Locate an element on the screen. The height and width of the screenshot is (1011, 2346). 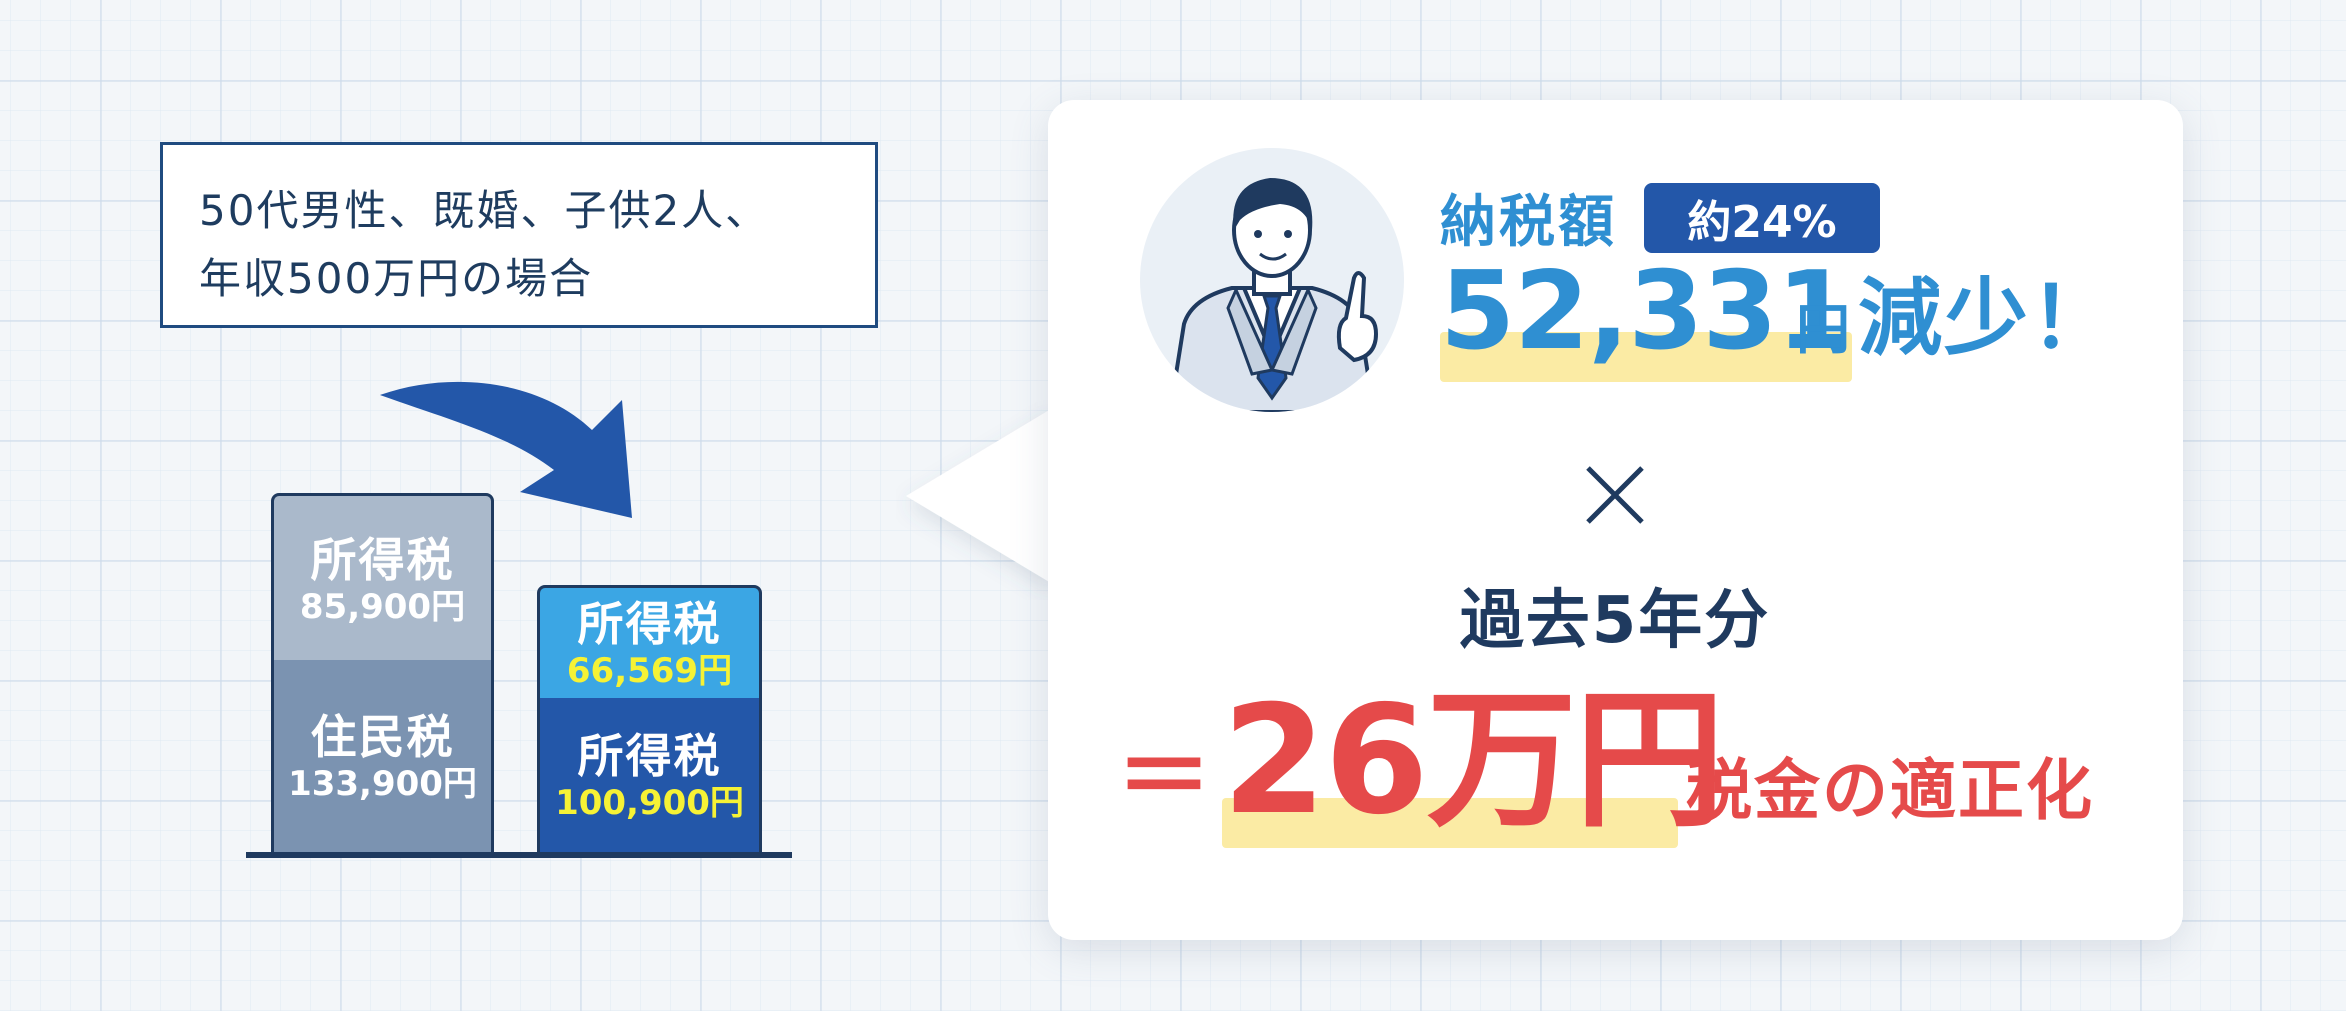
total-amount: 26万円 is located at coordinates (1473, 761).